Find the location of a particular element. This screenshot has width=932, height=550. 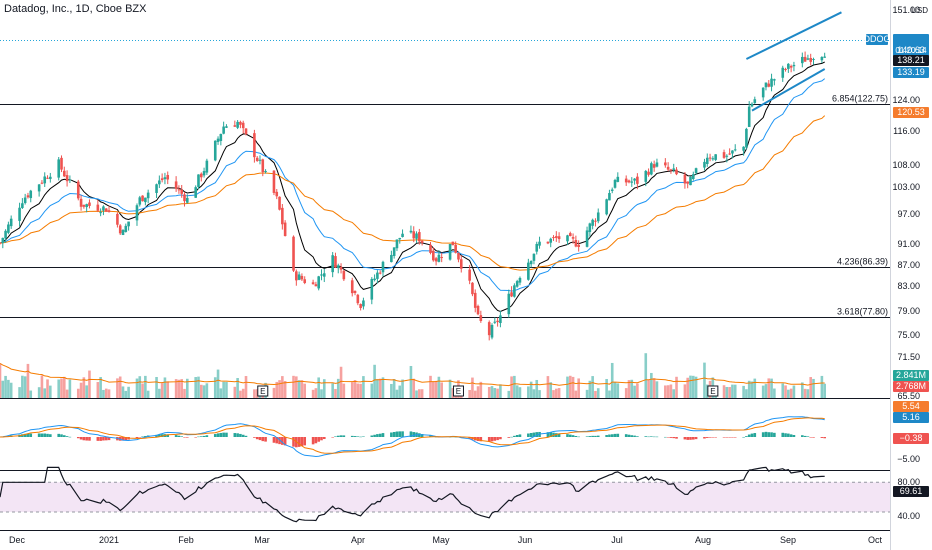

countdown-text: 01:20:14 is located at coordinates (911, 50).